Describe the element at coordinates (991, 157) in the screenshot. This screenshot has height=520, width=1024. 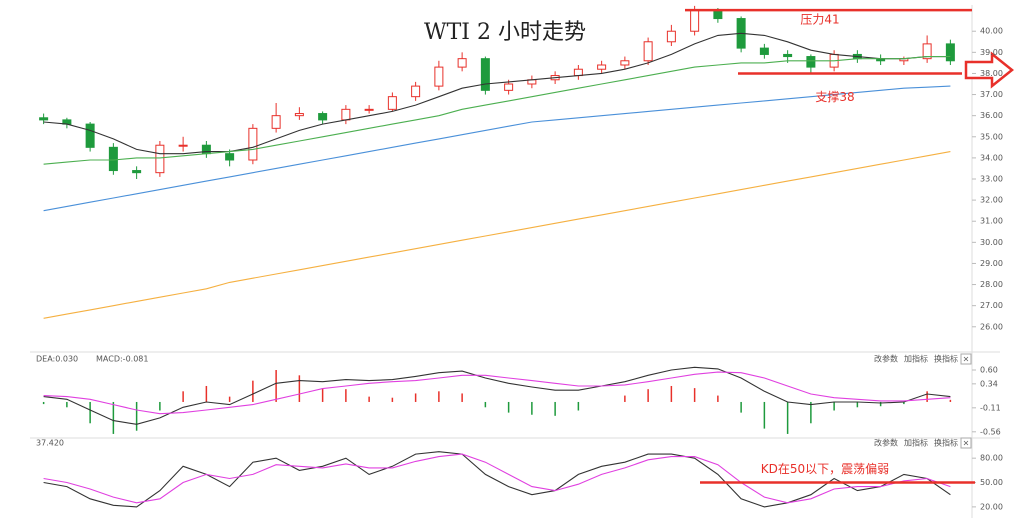
I see `y-tick-label: 34.00` at that location.